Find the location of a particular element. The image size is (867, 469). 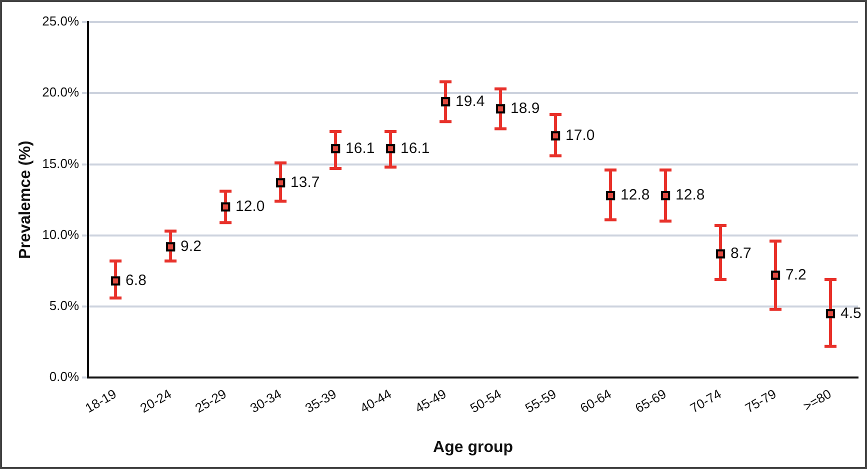

x-axis-title: Age group is located at coordinates (473, 447).